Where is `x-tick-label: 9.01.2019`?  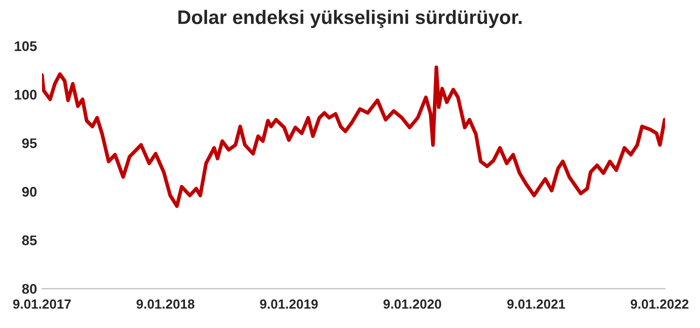
x-tick-label: 9.01.2019 is located at coordinates (289, 304).